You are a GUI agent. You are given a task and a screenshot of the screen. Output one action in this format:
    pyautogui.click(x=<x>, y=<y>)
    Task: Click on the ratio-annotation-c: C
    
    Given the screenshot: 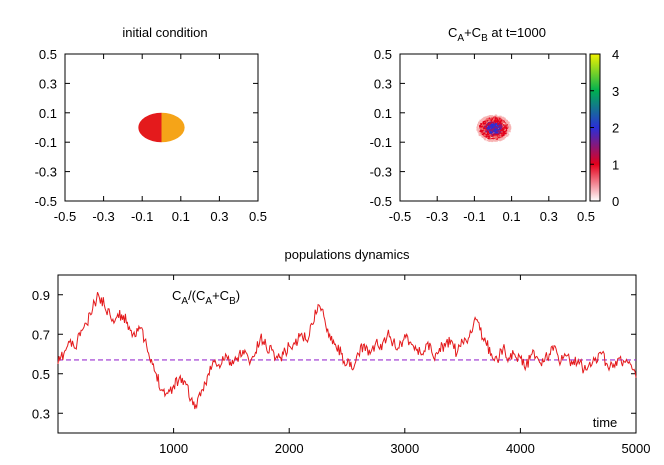 What is the action you would take?
    pyautogui.click(x=176, y=295)
    